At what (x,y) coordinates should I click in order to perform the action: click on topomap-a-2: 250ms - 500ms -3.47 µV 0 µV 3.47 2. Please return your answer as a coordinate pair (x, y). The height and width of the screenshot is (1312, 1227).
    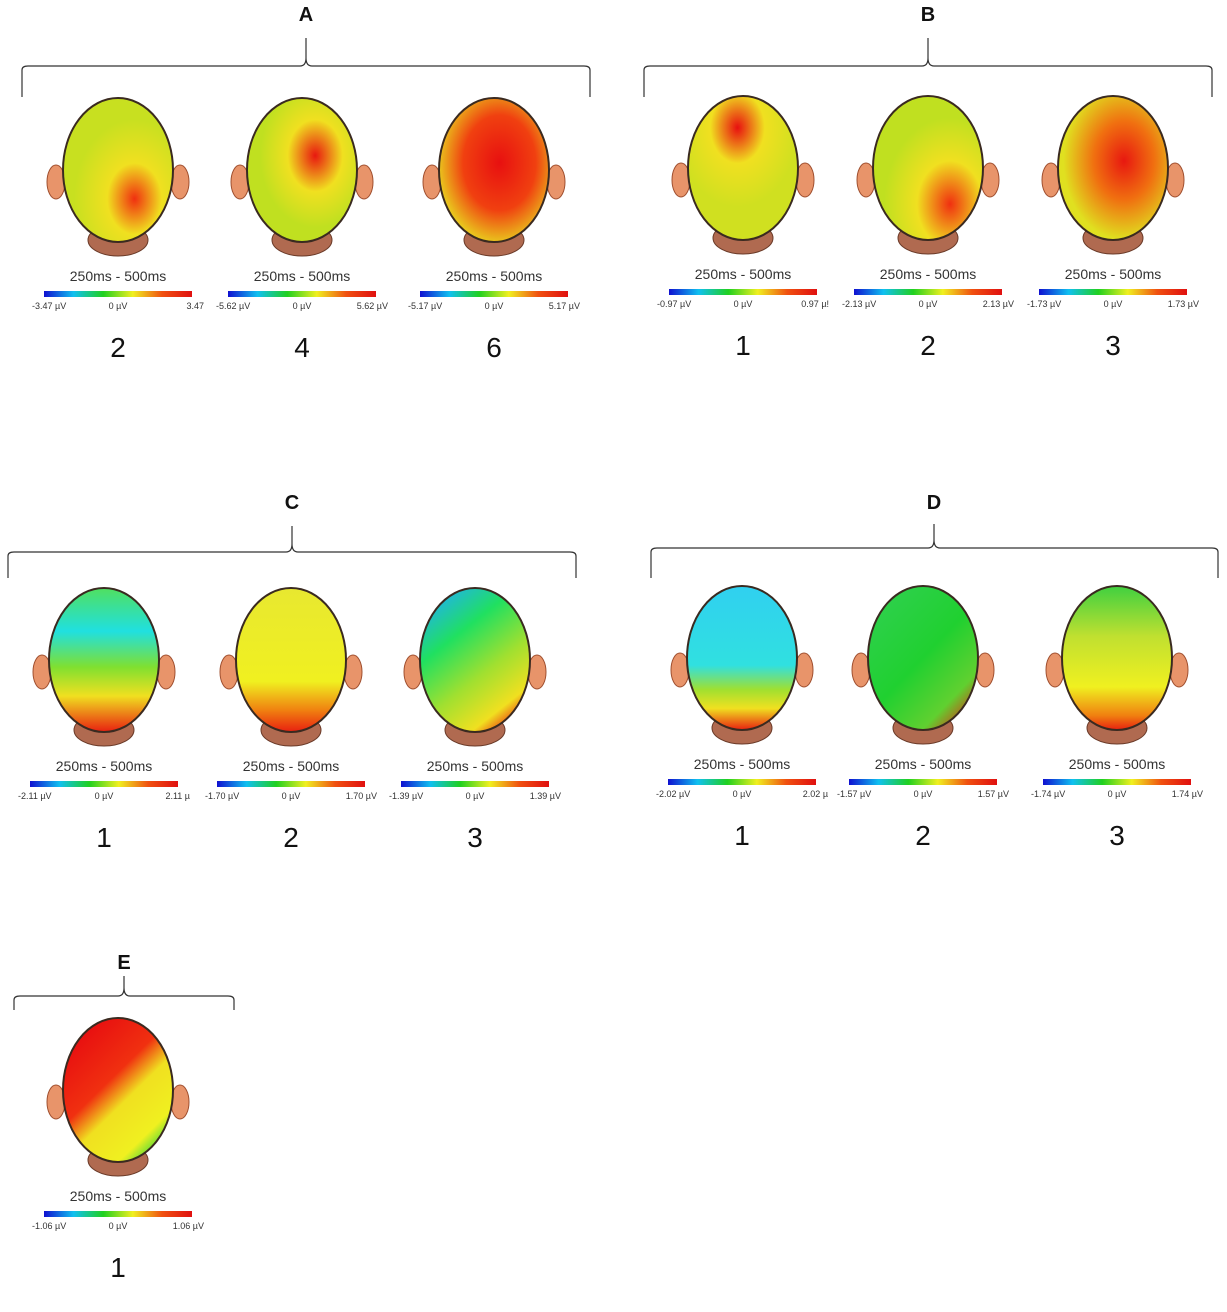
    Looking at the image, I should click on (118, 242).